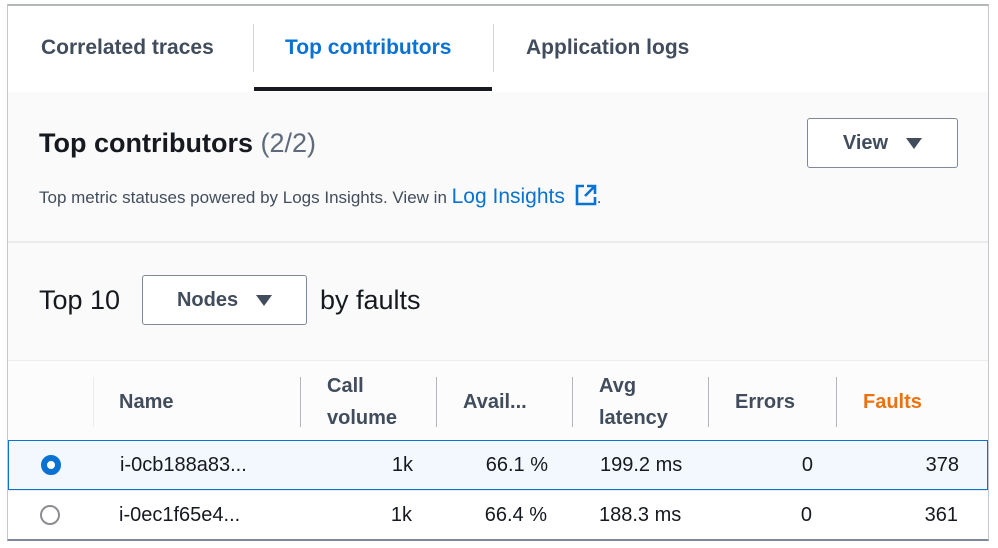 This screenshot has height=548, width=998. Describe the element at coordinates (368, 47) in the screenshot. I see `tab-top-contributors: Top contributors` at that location.